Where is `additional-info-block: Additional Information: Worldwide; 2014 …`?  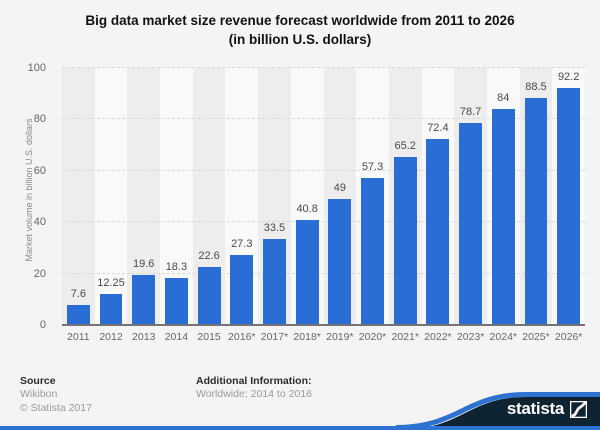 additional-info-block: Additional Information: Worldwide; 2014 … is located at coordinates (254, 388).